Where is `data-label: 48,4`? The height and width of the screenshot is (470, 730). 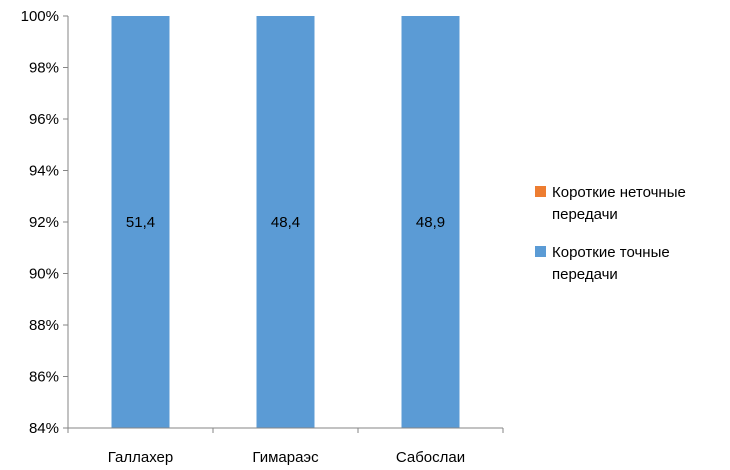 data-label: 48,4 is located at coordinates (285, 222).